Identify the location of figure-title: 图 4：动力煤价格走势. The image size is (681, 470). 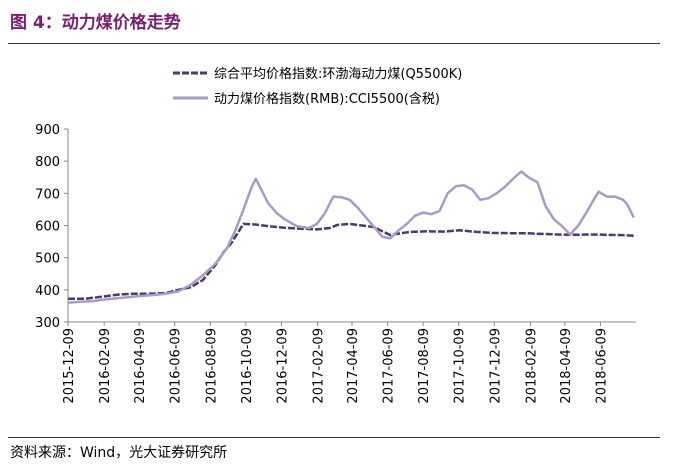
(95, 23).